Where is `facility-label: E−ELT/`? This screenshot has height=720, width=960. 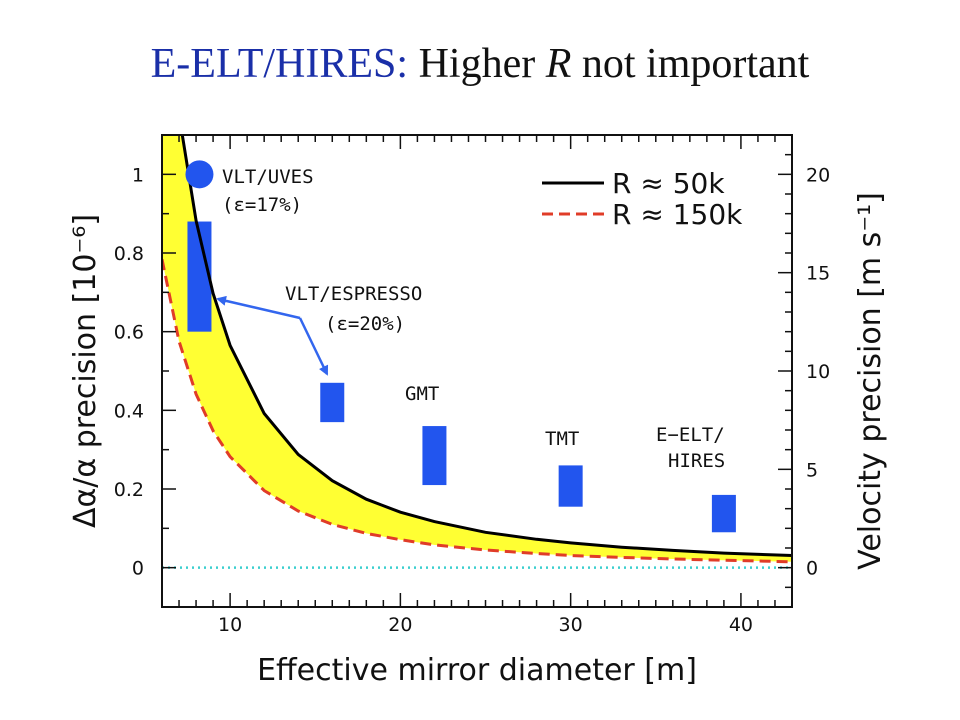 facility-label: E−ELT/ is located at coordinates (690, 435).